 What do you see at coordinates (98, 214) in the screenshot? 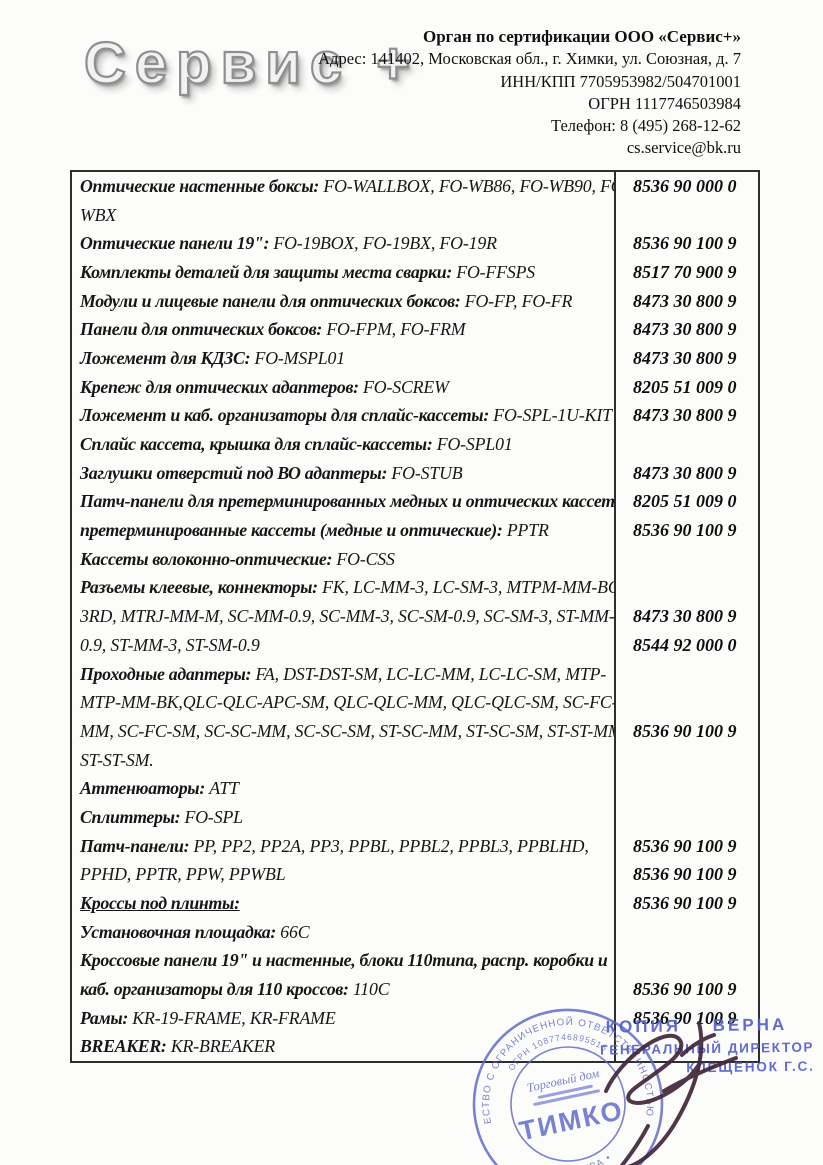
I see `product-description: WBX` at bounding box center [98, 214].